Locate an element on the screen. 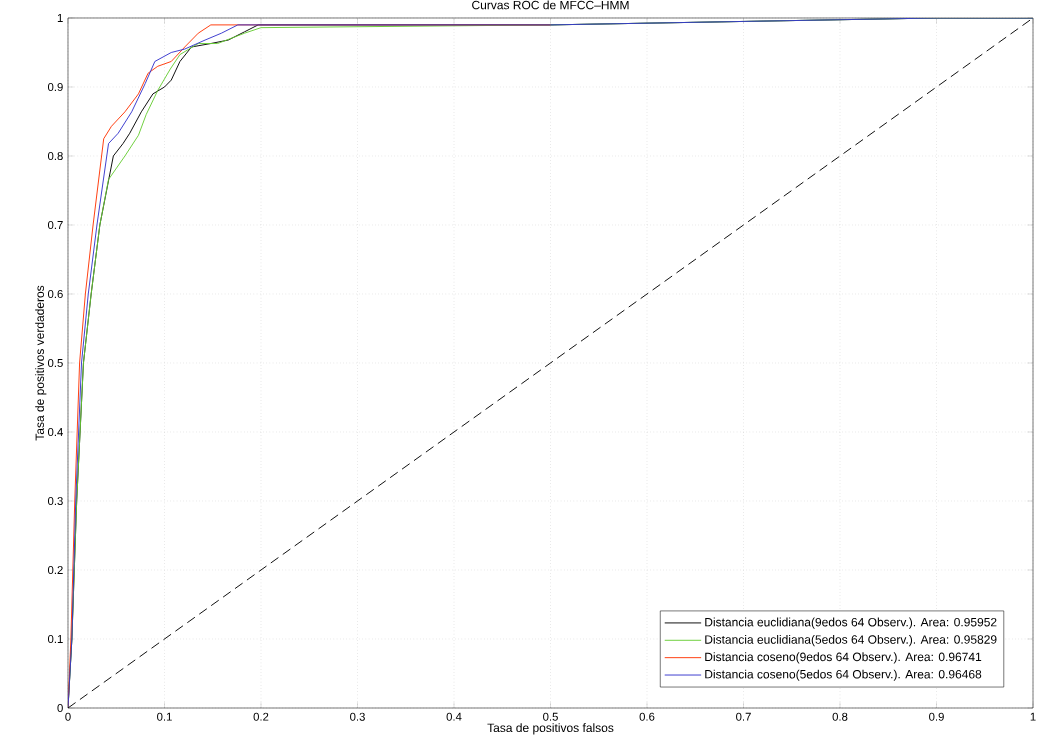 This screenshot has width=1039, height=736. x-tick-label: 0 is located at coordinates (68, 716).